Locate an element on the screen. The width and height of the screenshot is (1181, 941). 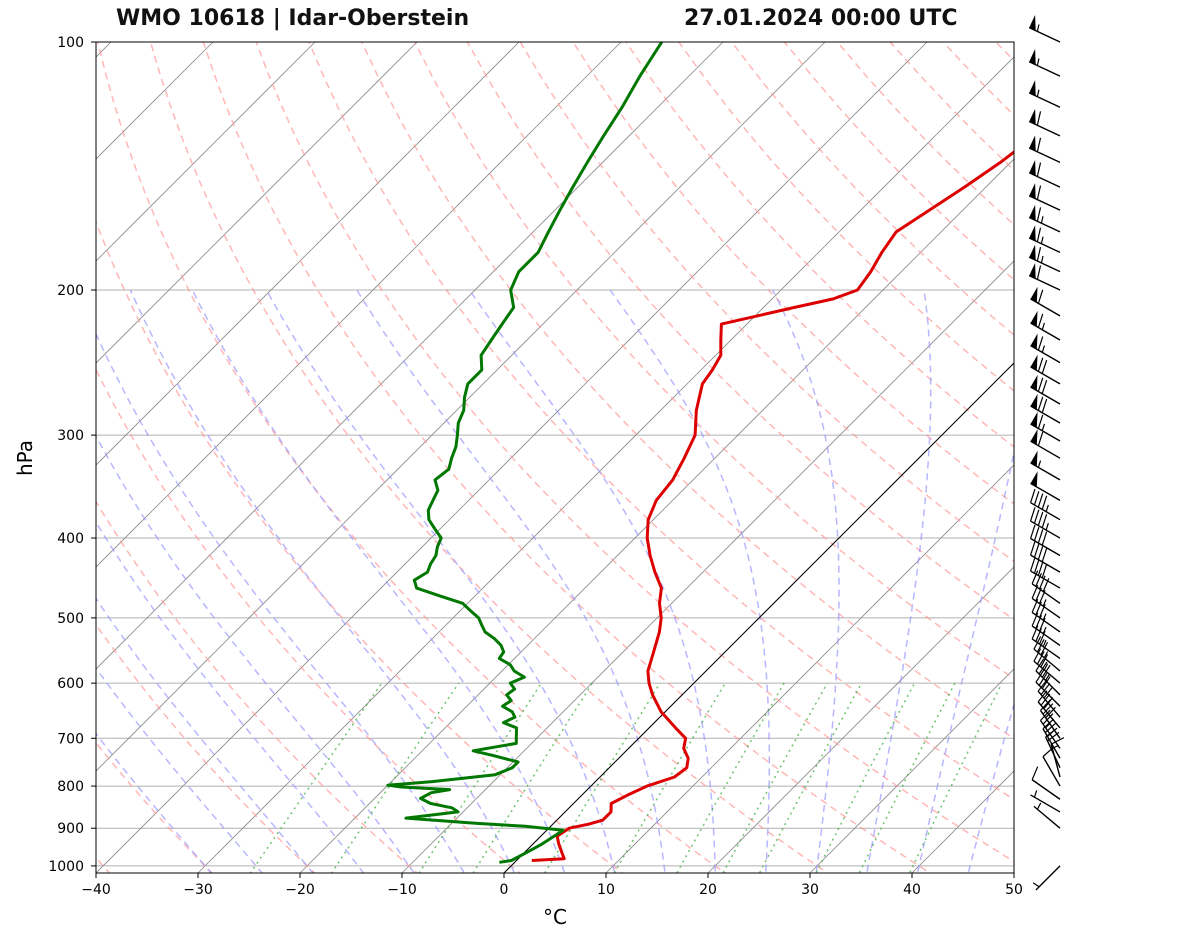
mixing-ratio-lines is located at coordinates (626, 777).